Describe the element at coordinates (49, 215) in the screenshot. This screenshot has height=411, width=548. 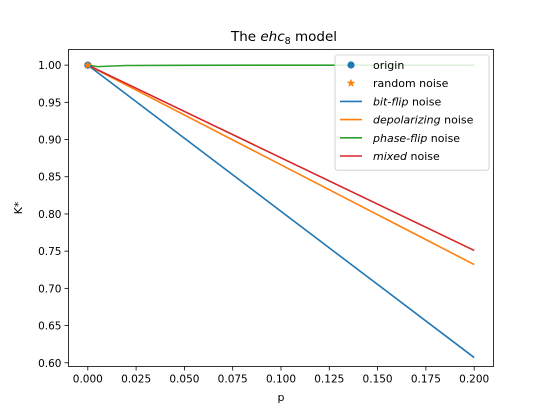
I see `y-tick-label: 0.80` at that location.